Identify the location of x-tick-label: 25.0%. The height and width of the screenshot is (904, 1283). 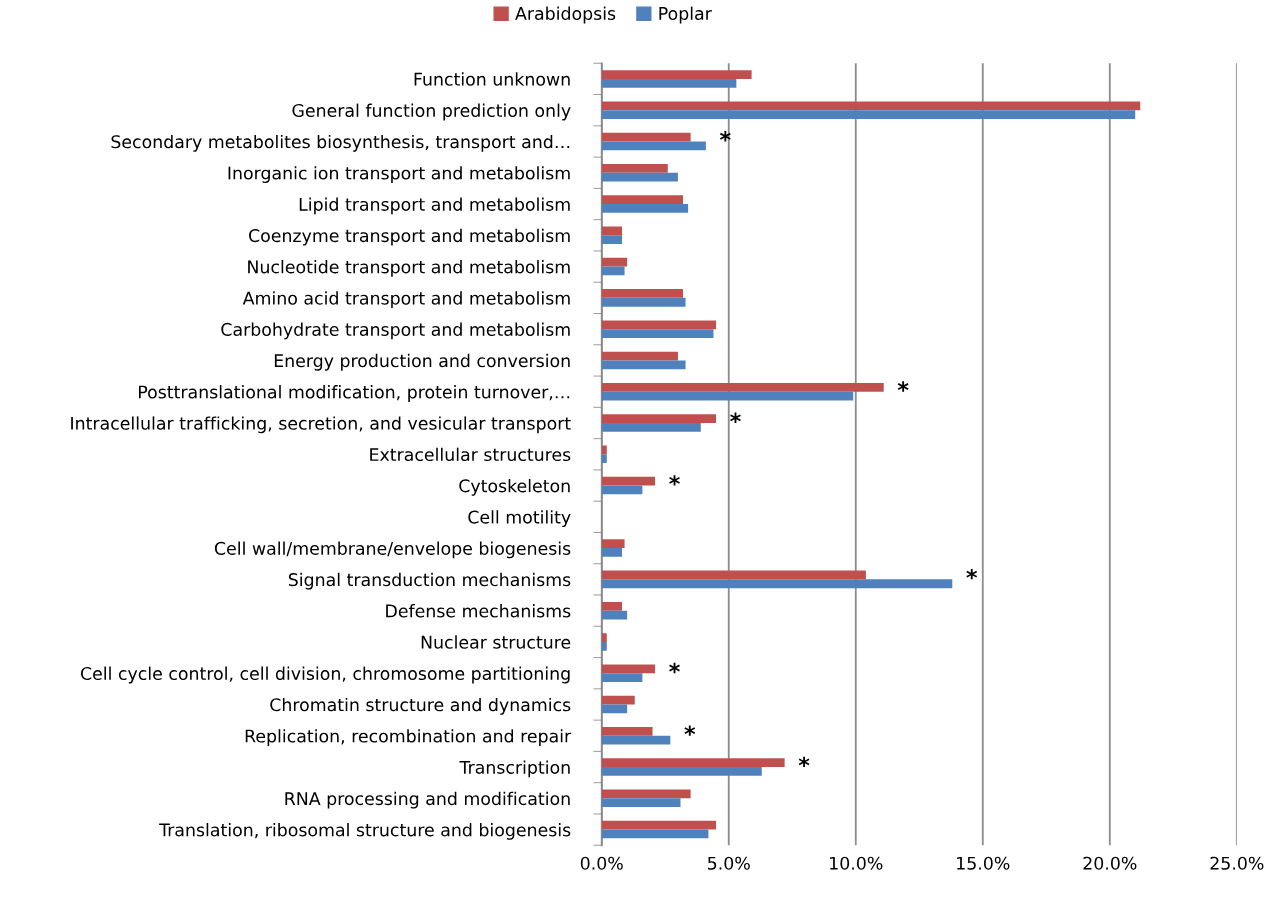
(1237, 863).